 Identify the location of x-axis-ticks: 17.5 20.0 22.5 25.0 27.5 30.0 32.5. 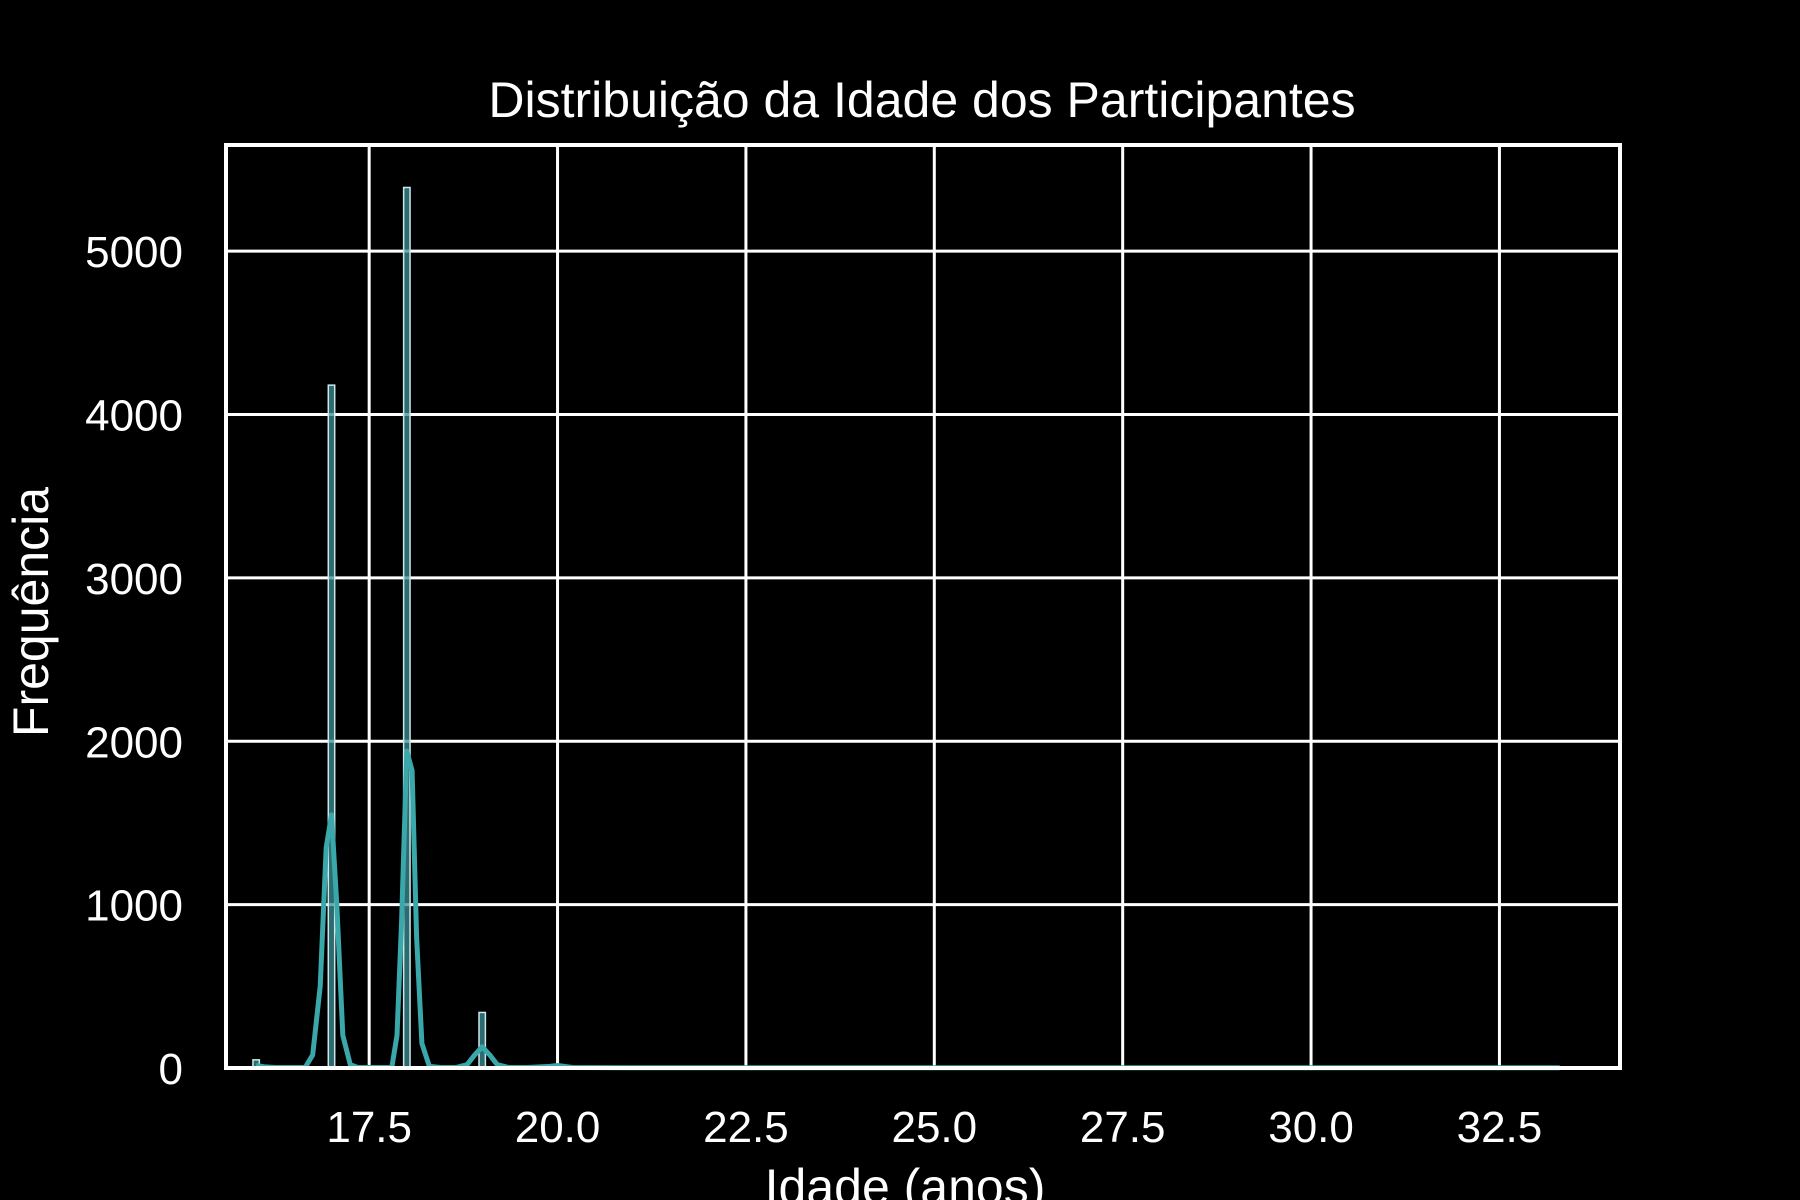
(934, 1127).